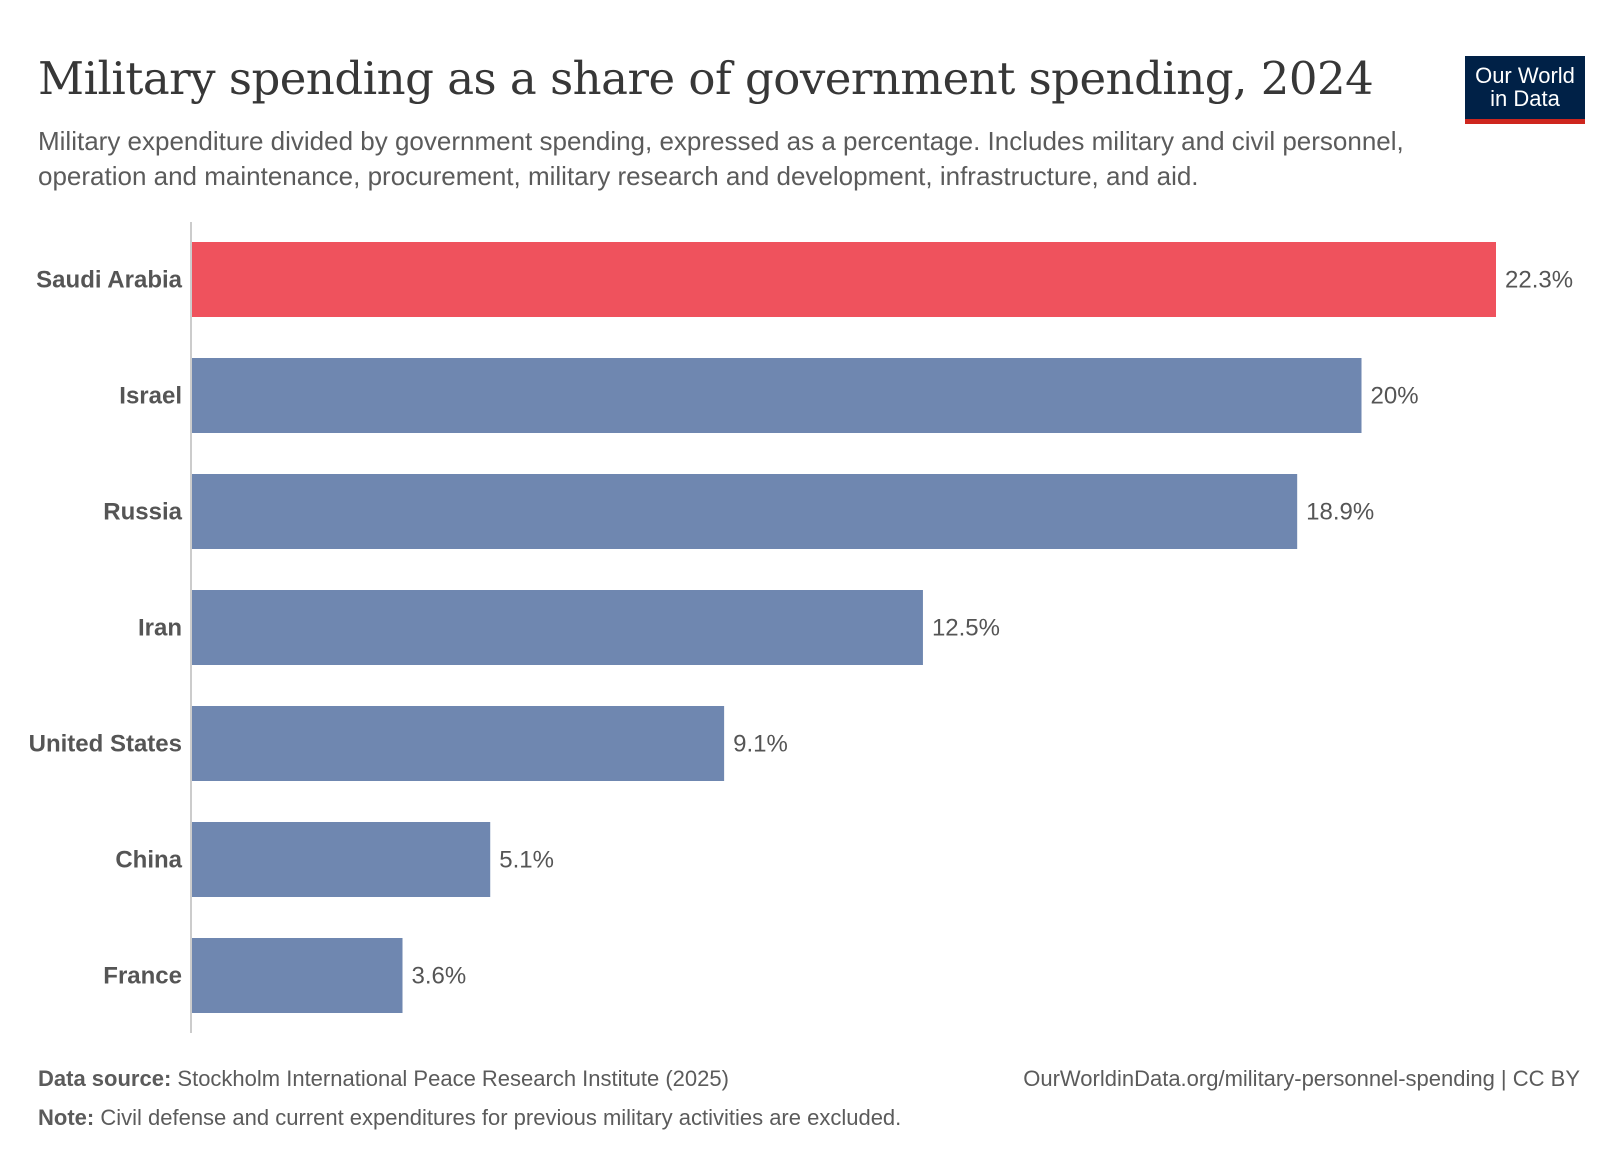  What do you see at coordinates (150, 396) in the screenshot?
I see `category-label: Israel` at bounding box center [150, 396].